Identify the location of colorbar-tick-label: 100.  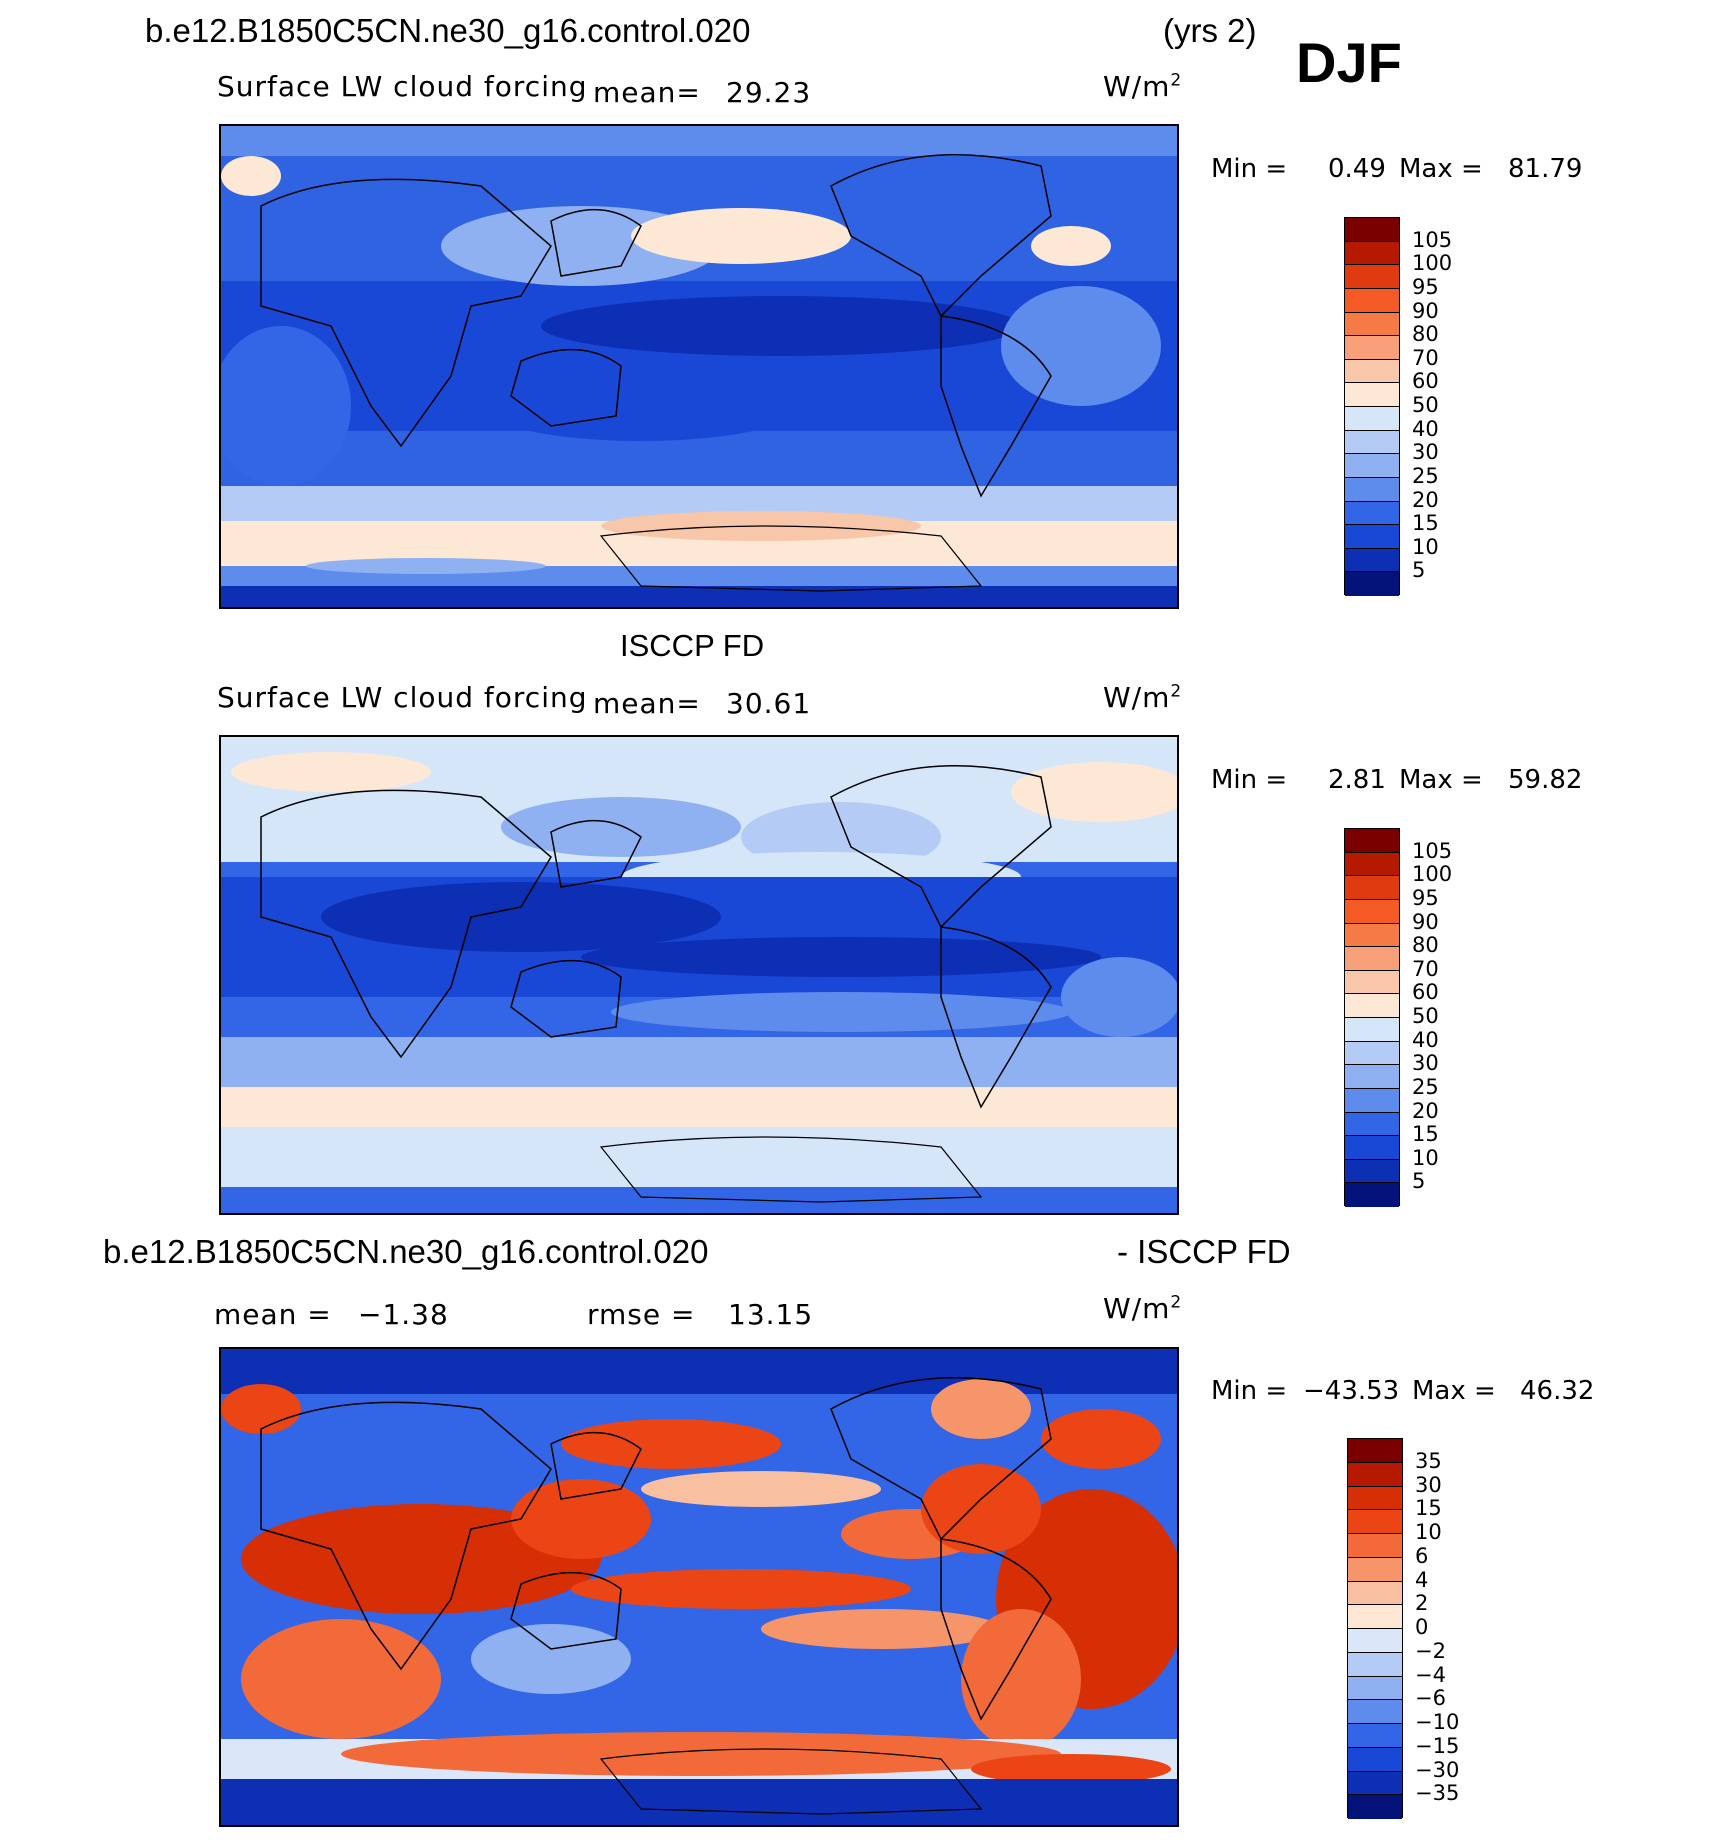
(1432, 263).